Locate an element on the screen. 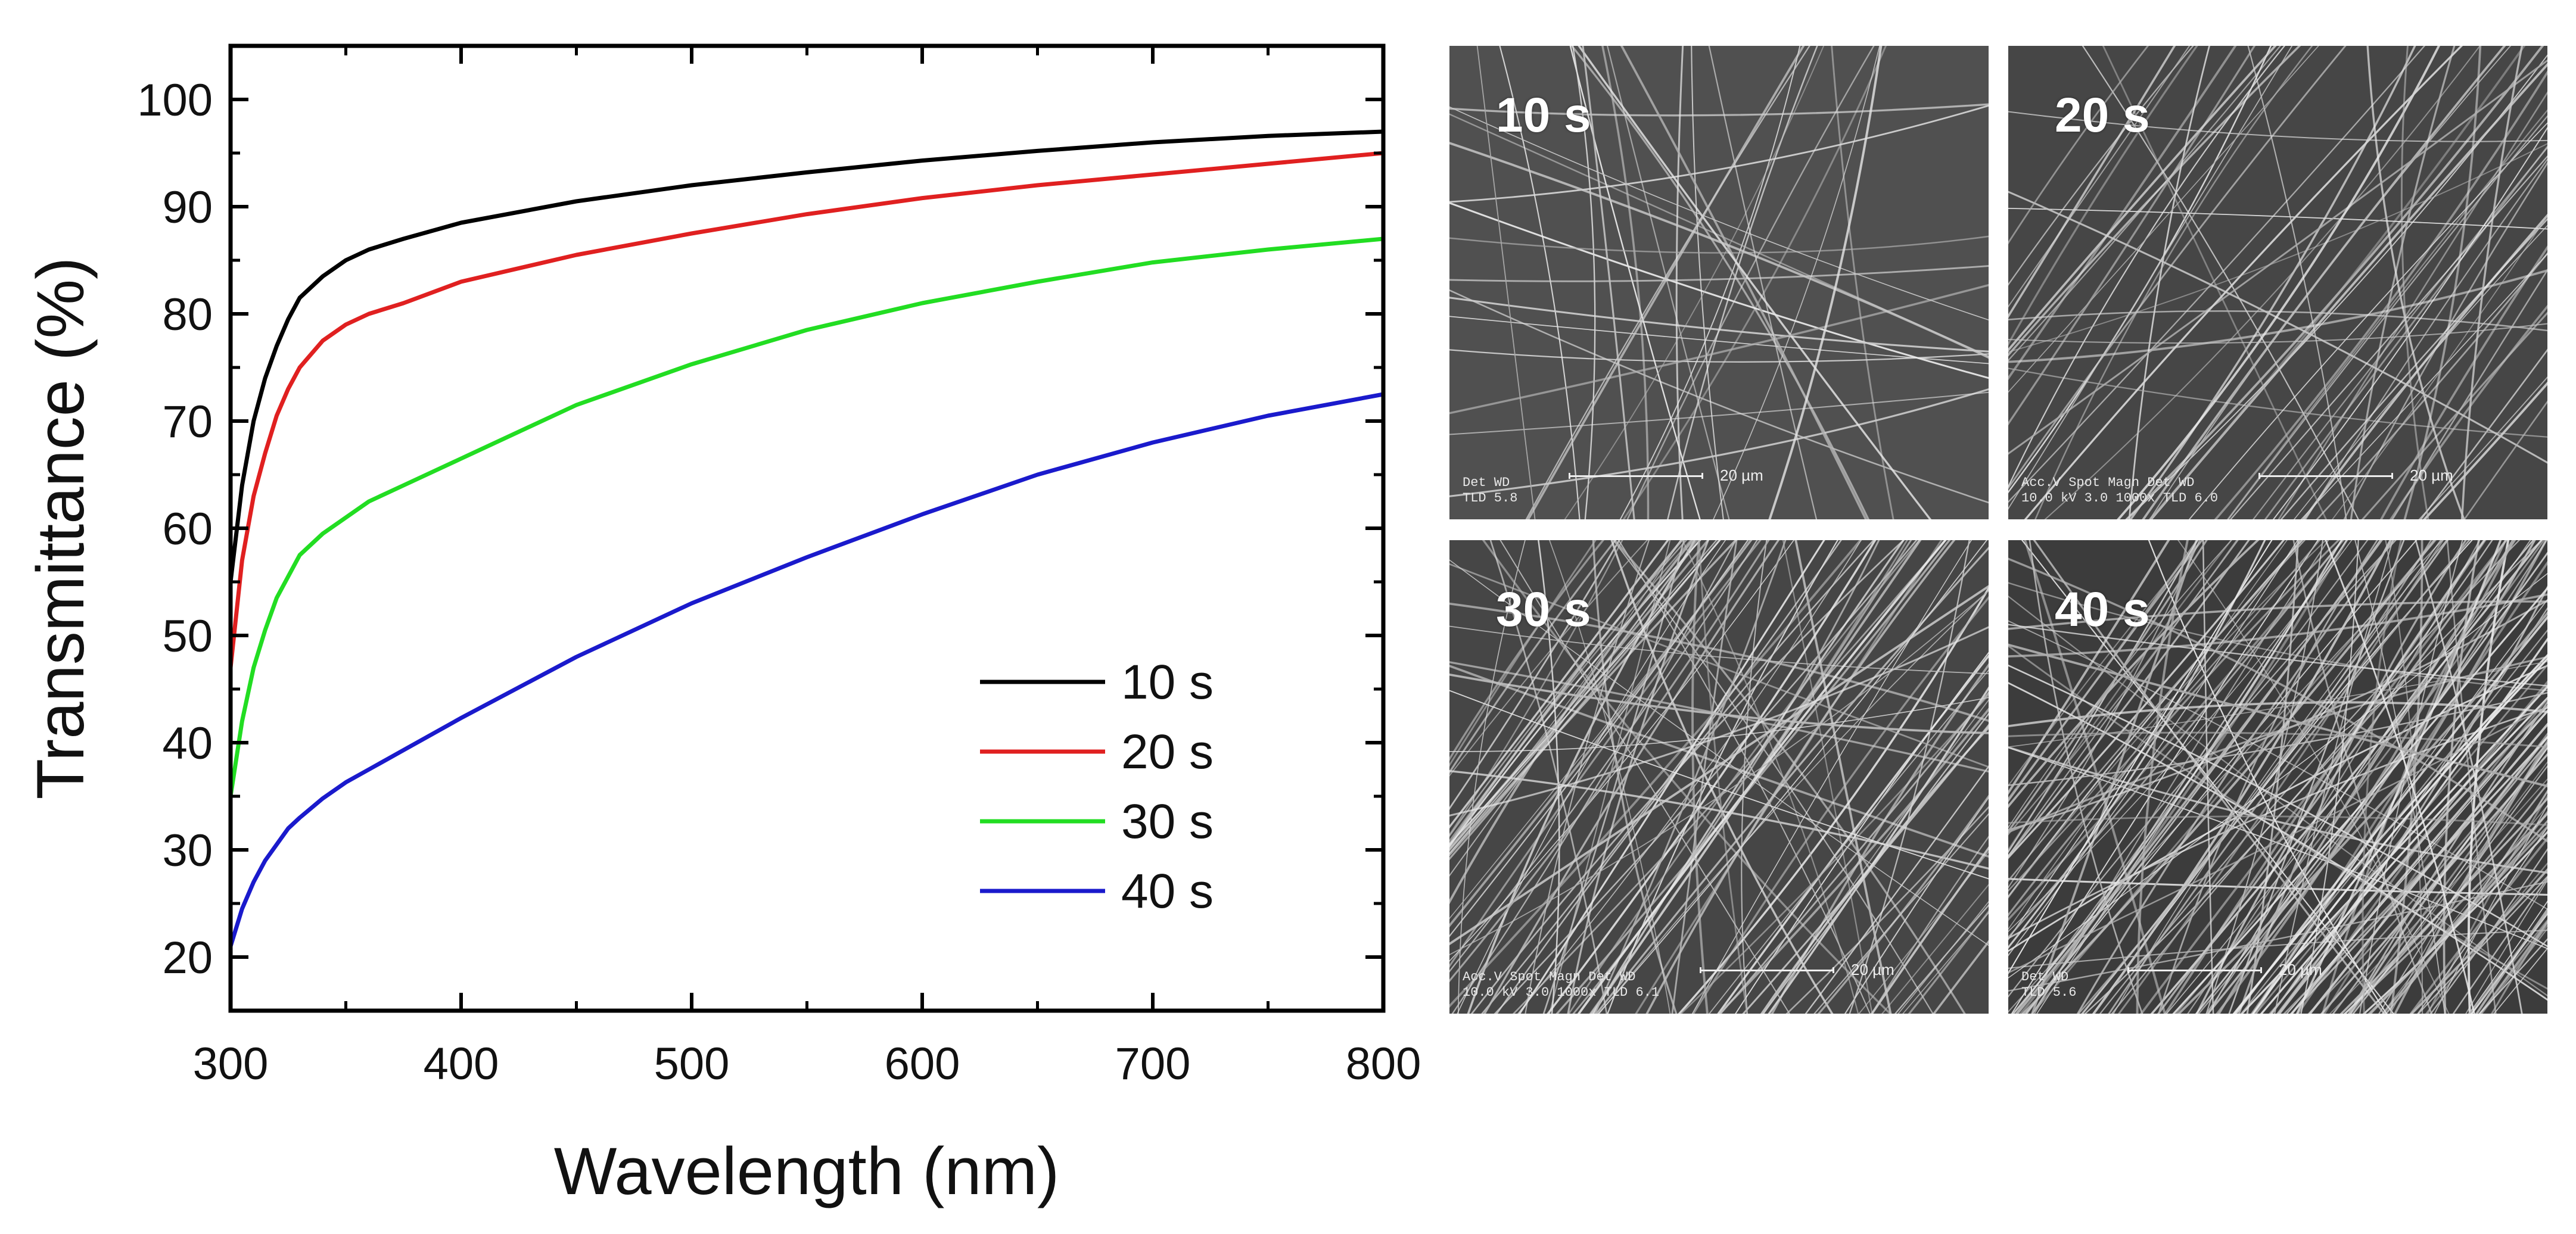 The height and width of the screenshot is (1234, 2576). legend-label: 30 s is located at coordinates (1167, 821).